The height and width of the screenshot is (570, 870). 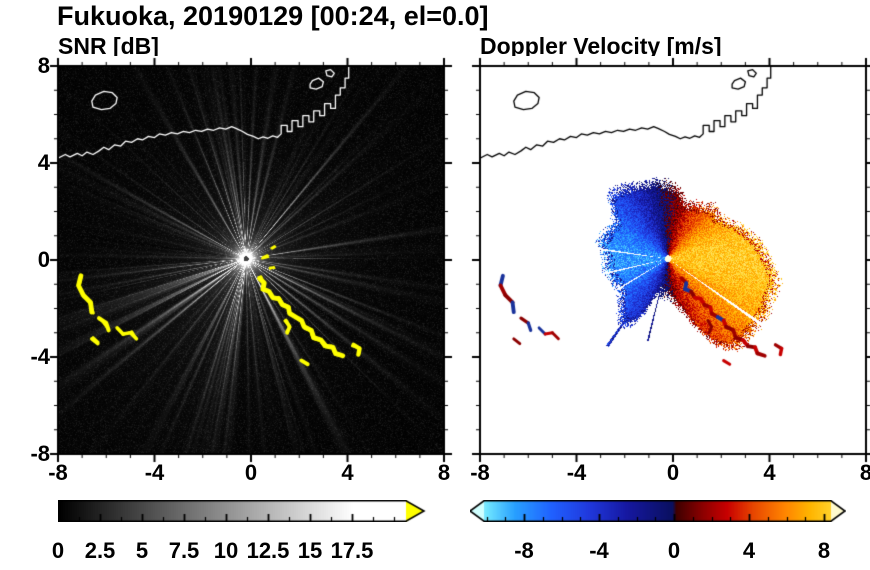 What do you see at coordinates (749, 550) in the screenshot?
I see `vel-colorbar-tick-label: 4` at bounding box center [749, 550].